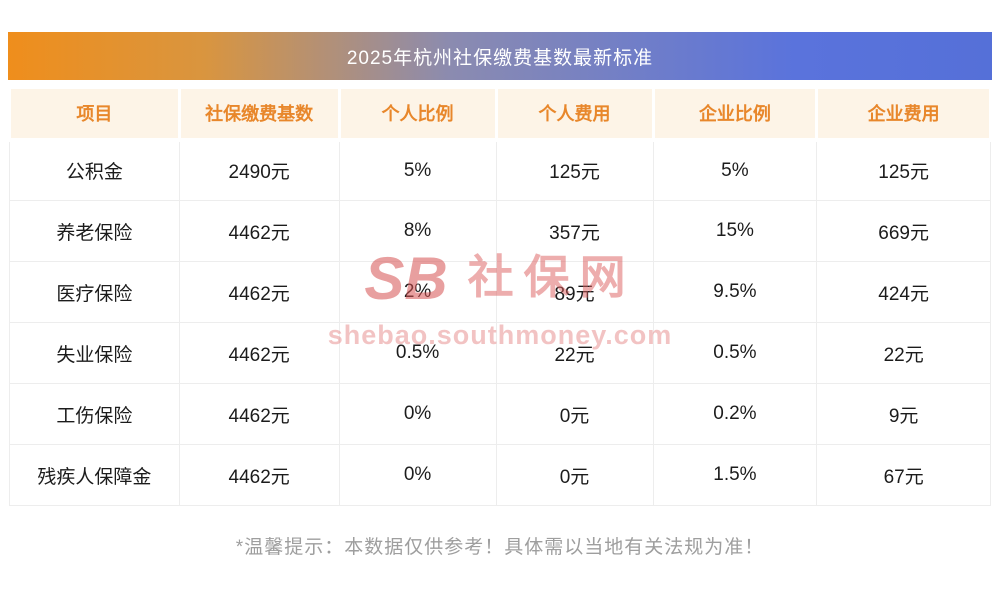 The height and width of the screenshot is (612, 1000). What do you see at coordinates (94, 114) in the screenshot?
I see `column-header-item: 项目` at bounding box center [94, 114].